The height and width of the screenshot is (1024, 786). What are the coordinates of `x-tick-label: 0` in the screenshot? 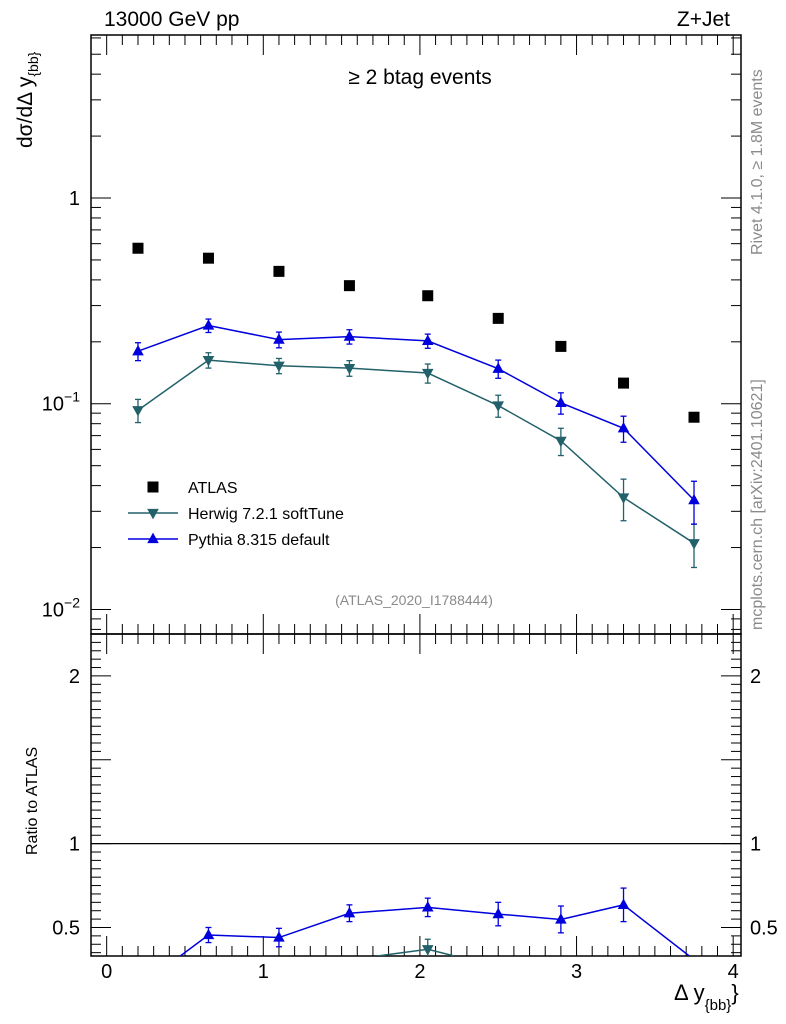 It's located at (106, 972).